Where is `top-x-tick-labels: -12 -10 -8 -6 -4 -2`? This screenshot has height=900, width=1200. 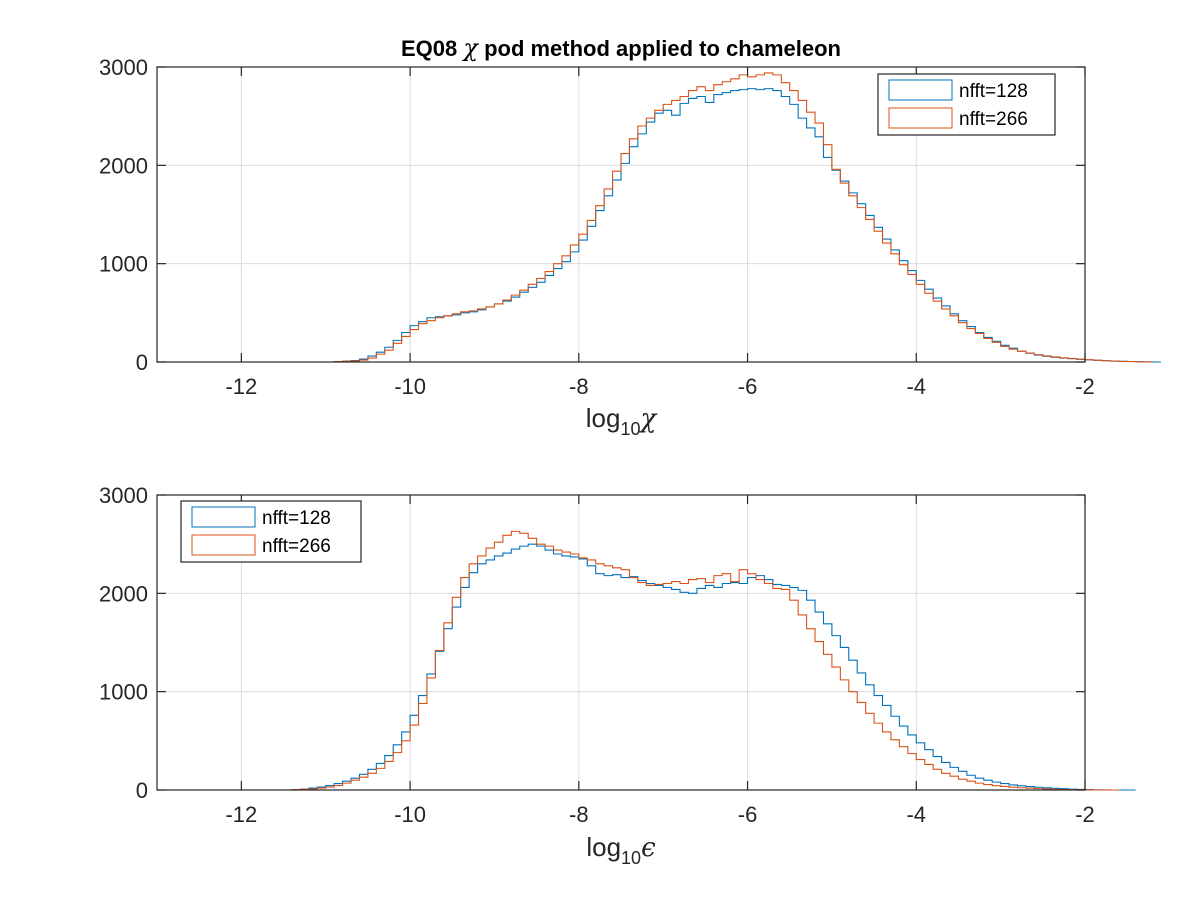
top-x-tick-labels: -12 -10 -8 -6 -4 -2 is located at coordinates (659, 386).